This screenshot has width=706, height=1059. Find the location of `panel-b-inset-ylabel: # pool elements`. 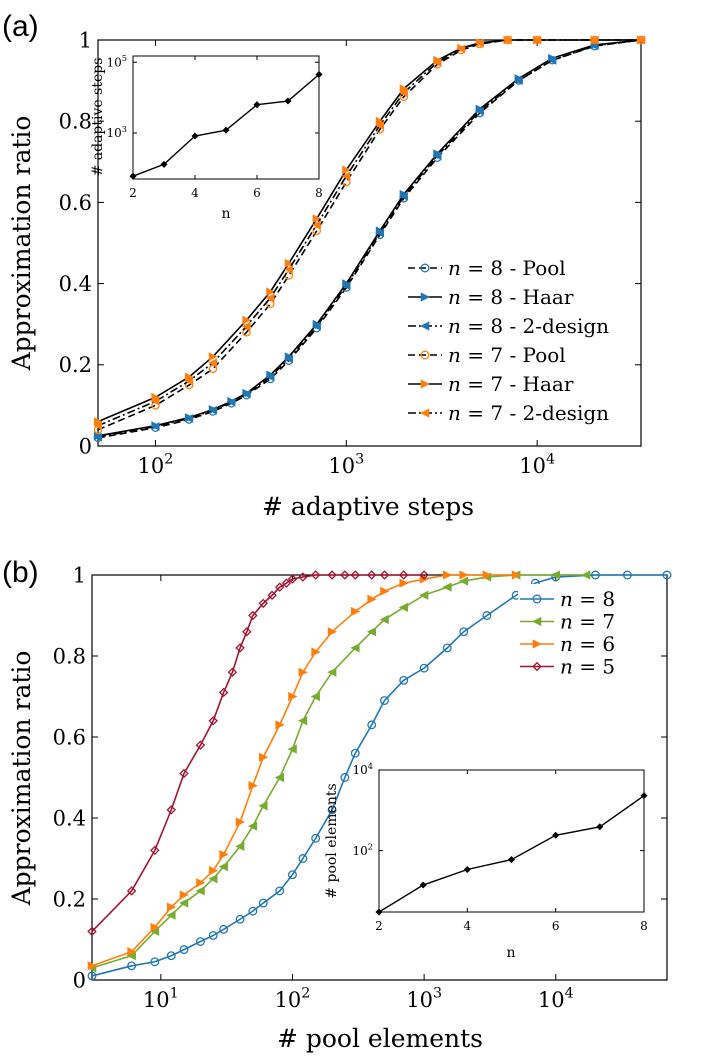

panel-b-inset-ylabel: # pool elements is located at coordinates (332, 840).